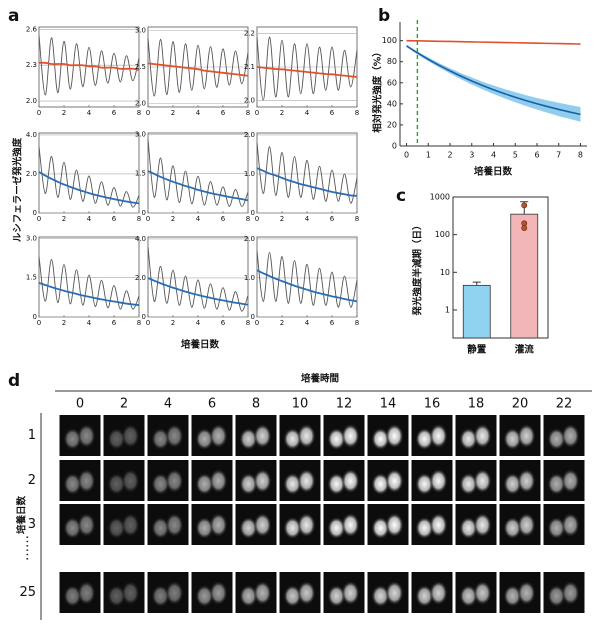 The image size is (600, 636). I want to click on y-tick-label: 2.6, so click(32, 29).